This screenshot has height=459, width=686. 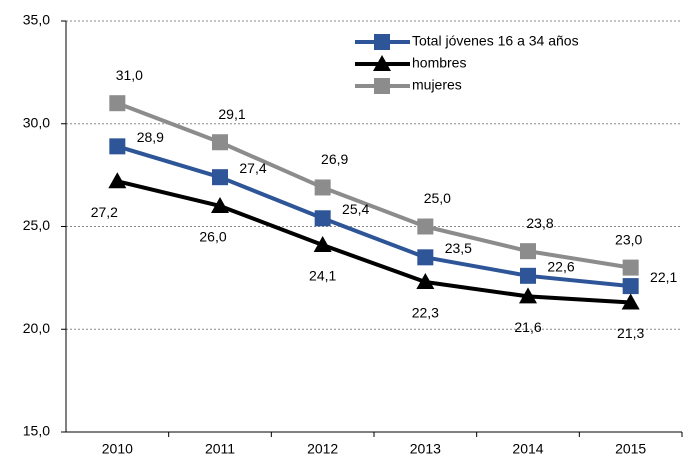 What do you see at coordinates (527, 449) in the screenshot?
I see `x-tick-label: 2014` at bounding box center [527, 449].